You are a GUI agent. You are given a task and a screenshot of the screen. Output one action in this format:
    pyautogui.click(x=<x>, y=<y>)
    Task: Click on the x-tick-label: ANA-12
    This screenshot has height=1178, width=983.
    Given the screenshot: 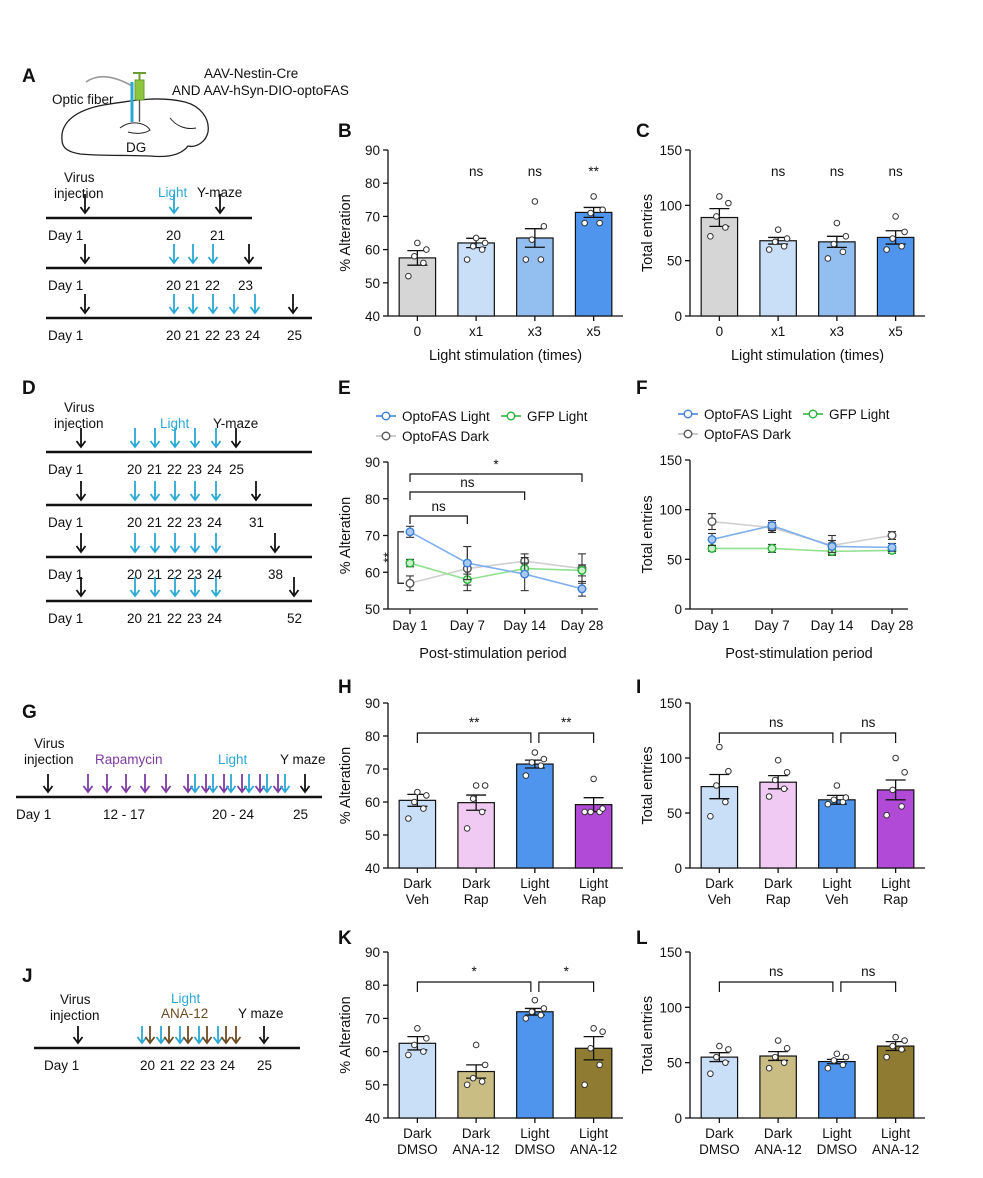 What is the action you would take?
    pyautogui.click(x=895, y=1149)
    